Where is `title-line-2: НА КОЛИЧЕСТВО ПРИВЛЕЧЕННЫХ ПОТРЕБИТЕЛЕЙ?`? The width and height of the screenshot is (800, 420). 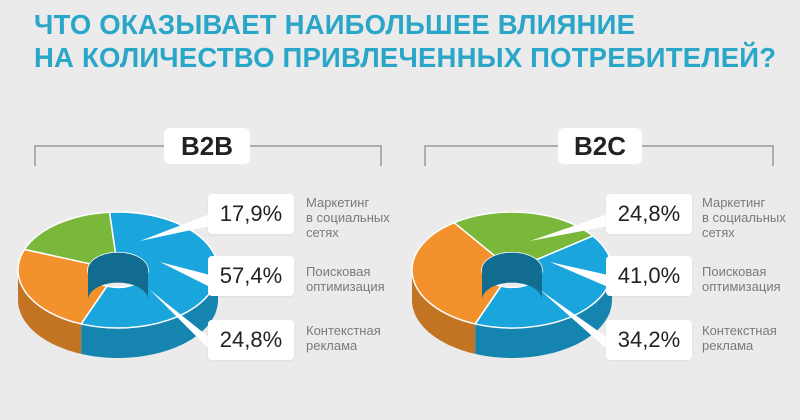 title-line-2: НА КОЛИЧЕСТВО ПРИВЛЕЧЕННЫХ ПОТРЕБИТЕЛЕЙ? is located at coordinates (405, 57).